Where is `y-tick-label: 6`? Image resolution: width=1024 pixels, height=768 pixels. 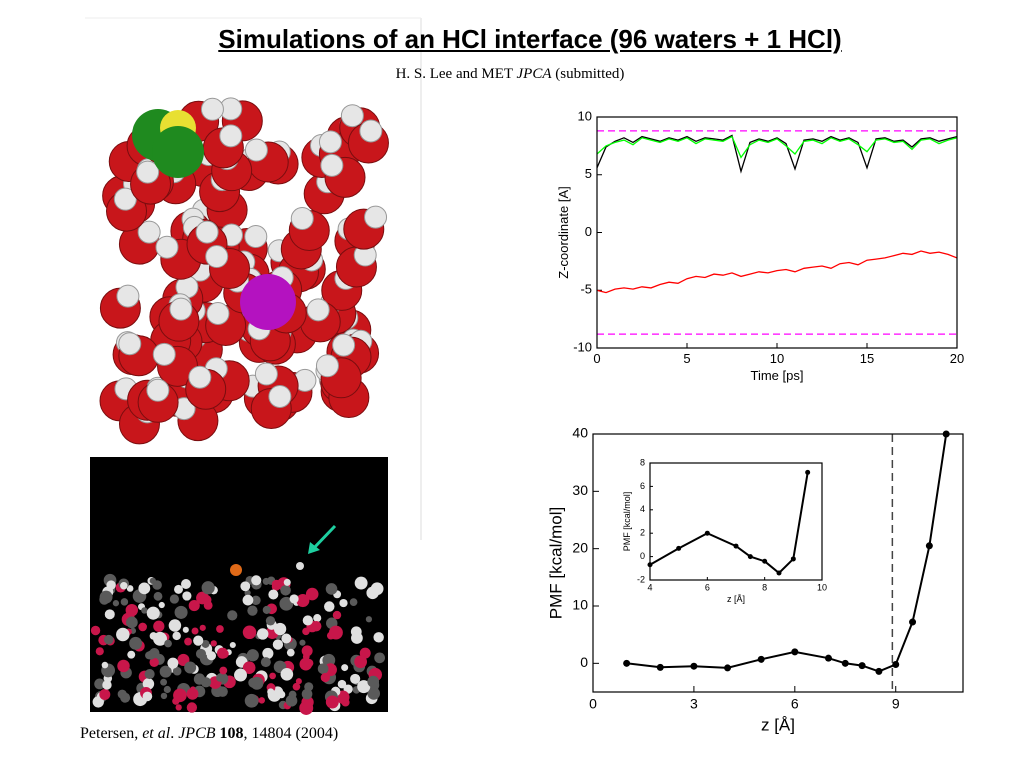
y-tick-label: 6 is located at coordinates (642, 486).